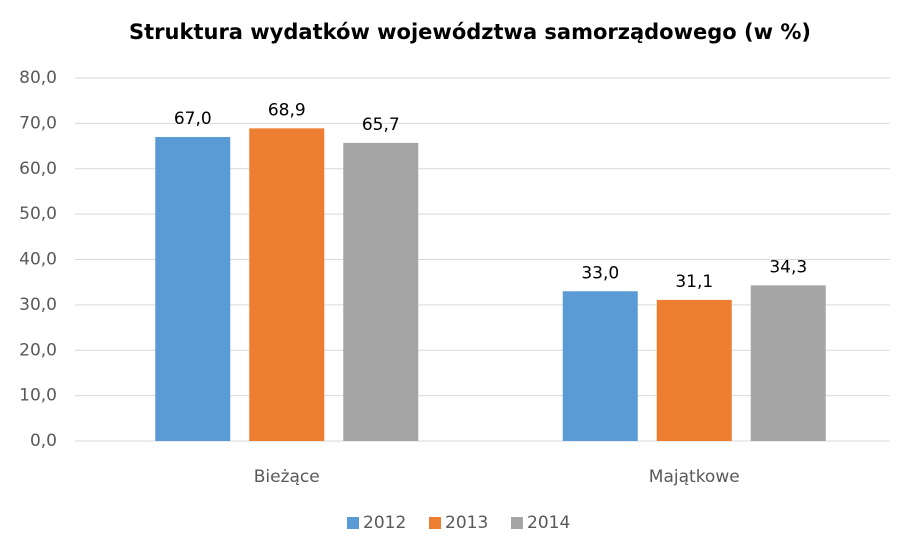  What do you see at coordinates (381, 125) in the screenshot?
I see `data-label: 65,7` at bounding box center [381, 125].